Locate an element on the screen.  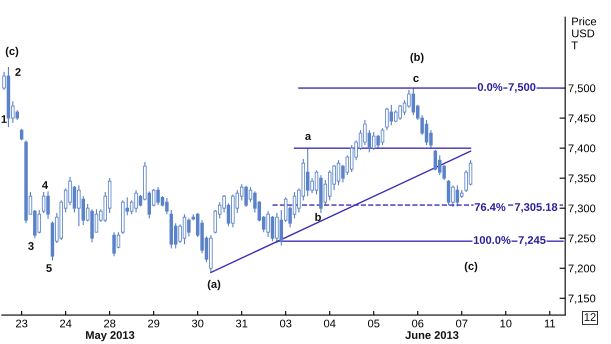
annotation: 1 is located at coordinates (4, 119).